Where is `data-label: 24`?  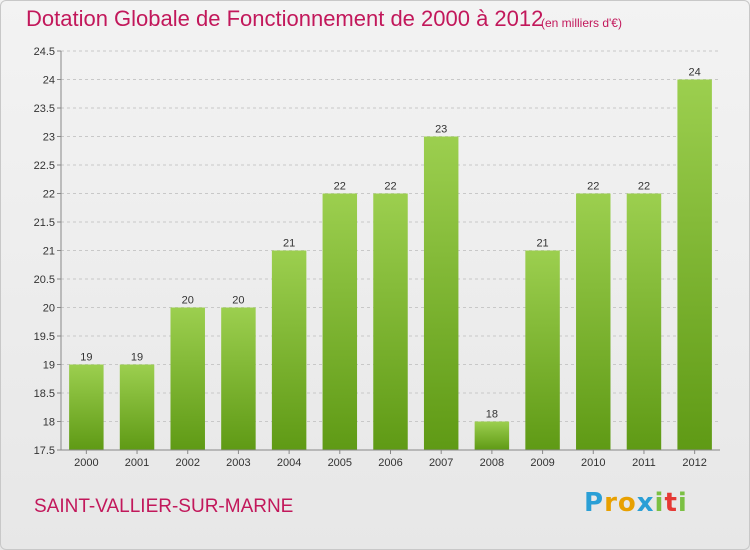
data-label: 24 is located at coordinates (695, 73).